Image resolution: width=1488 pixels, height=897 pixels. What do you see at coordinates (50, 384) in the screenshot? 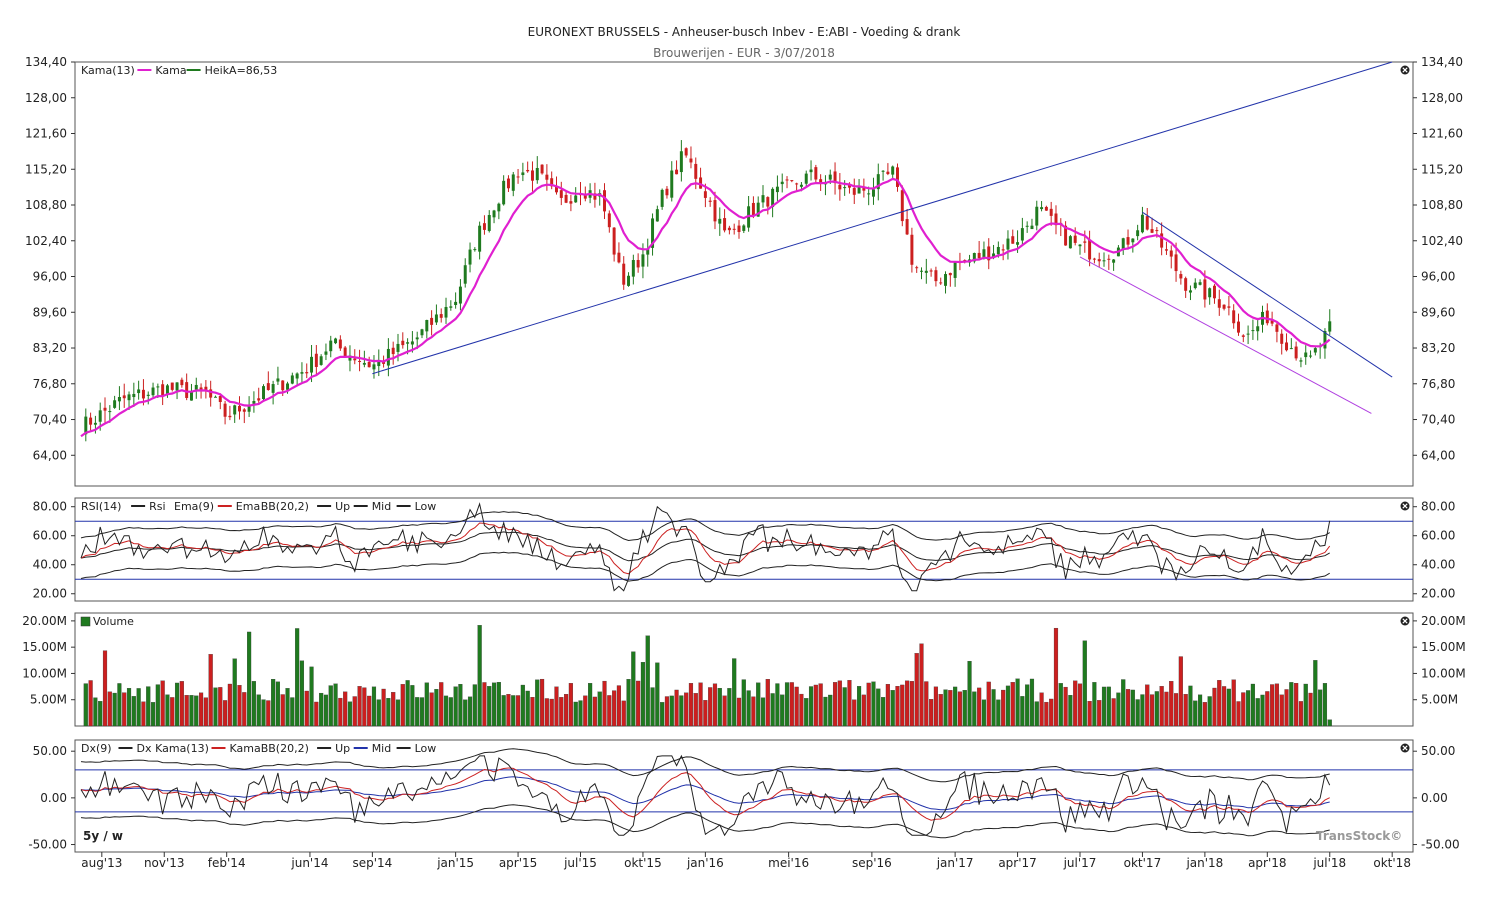
I see `y-tick-label-left: 76,80` at bounding box center [50, 384].